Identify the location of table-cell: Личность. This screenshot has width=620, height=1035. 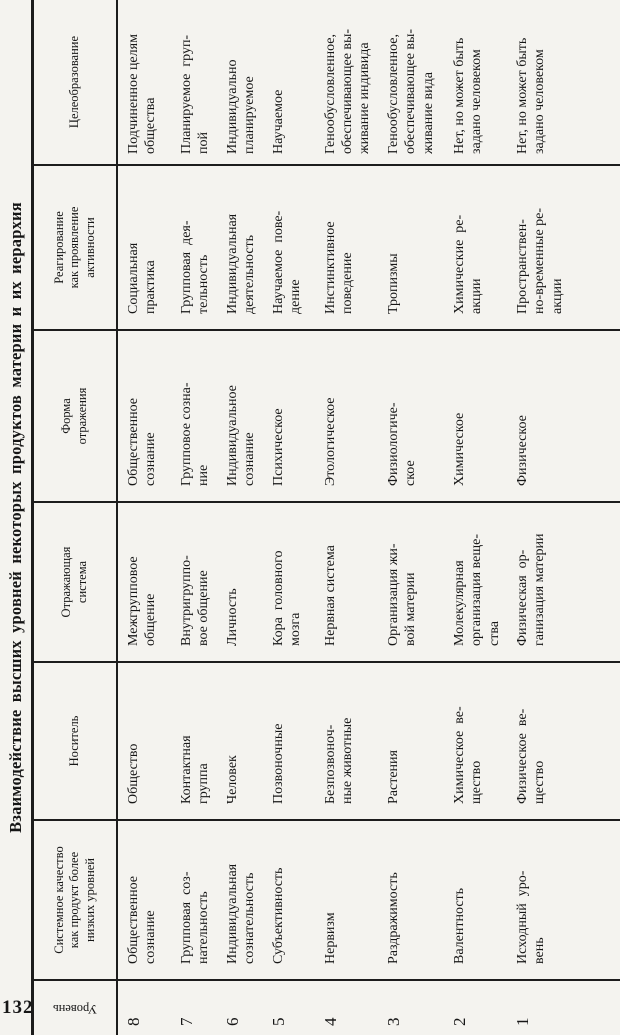
(239, 582).